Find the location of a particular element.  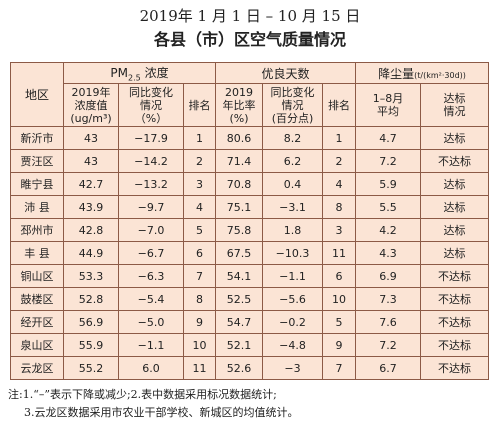

header-line: 2019 is located at coordinates (239, 92).